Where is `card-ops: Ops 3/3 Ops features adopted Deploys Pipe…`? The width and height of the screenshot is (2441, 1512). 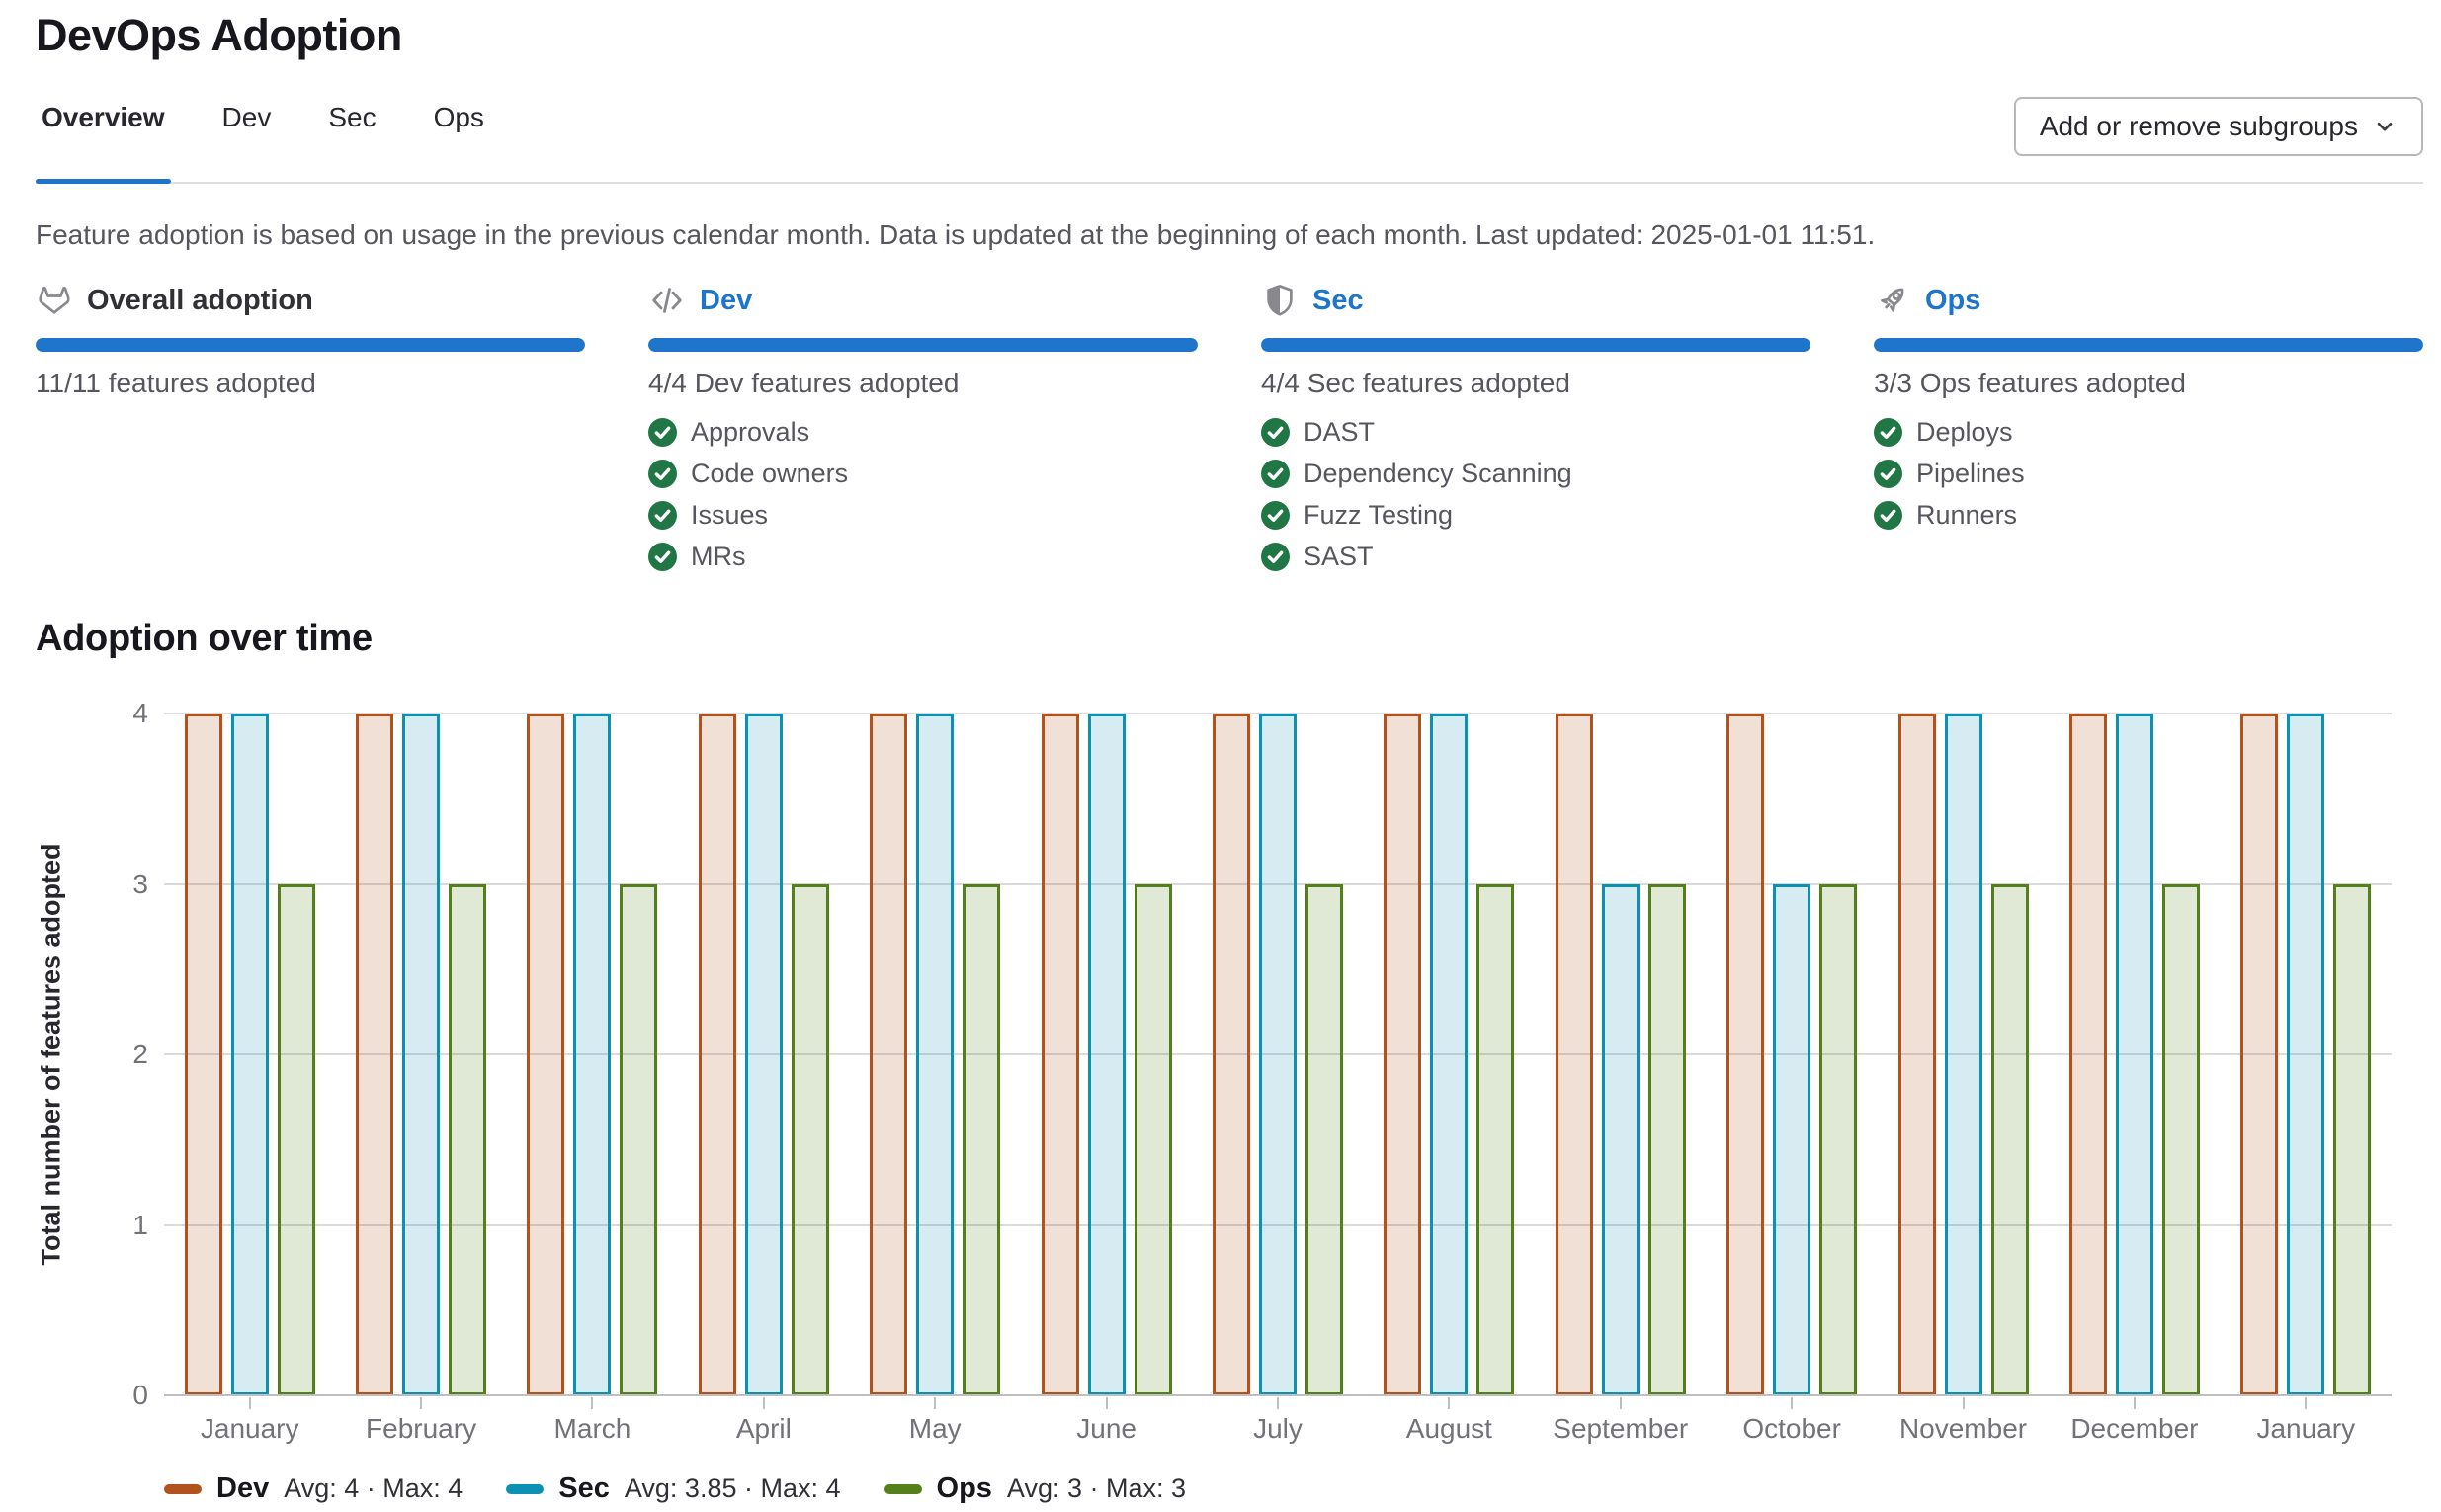 card-ops: Ops 3/3 Ops features adopted Deploys Pipe… is located at coordinates (2148, 410).